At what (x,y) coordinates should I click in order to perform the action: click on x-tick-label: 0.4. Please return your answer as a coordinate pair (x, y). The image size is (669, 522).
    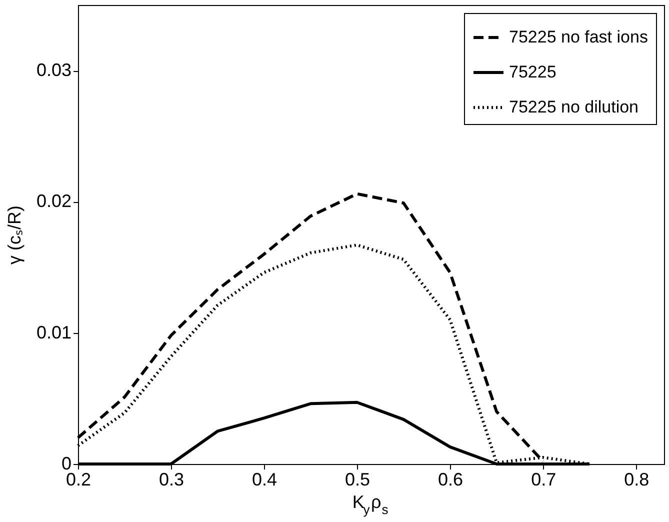
    Looking at the image, I should click on (265, 480).